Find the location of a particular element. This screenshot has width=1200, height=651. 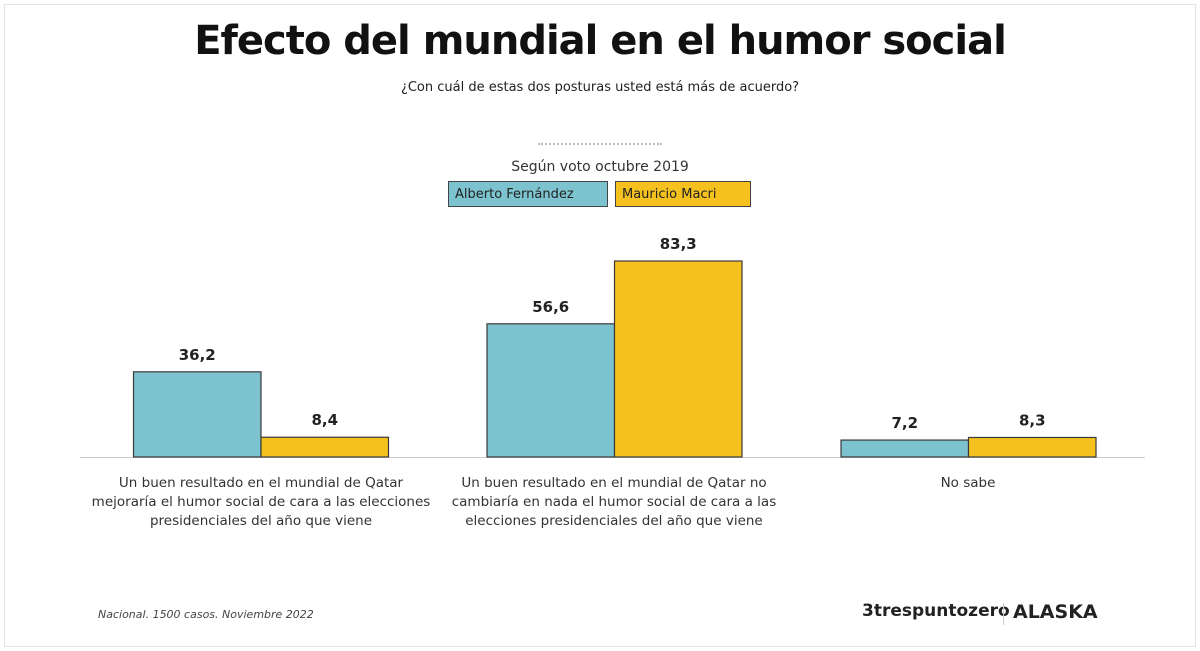

data-label: 56,6 is located at coordinates (550, 307).